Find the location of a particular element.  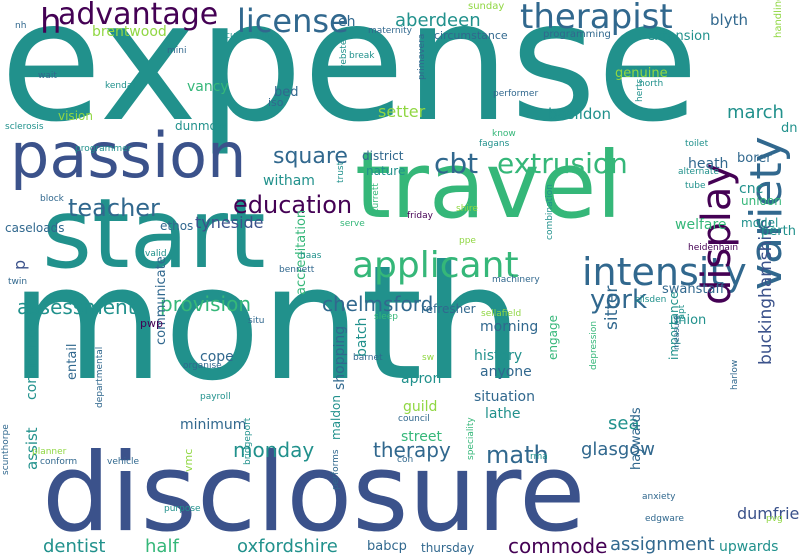

cloud-word: vision is located at coordinates (75, 116).